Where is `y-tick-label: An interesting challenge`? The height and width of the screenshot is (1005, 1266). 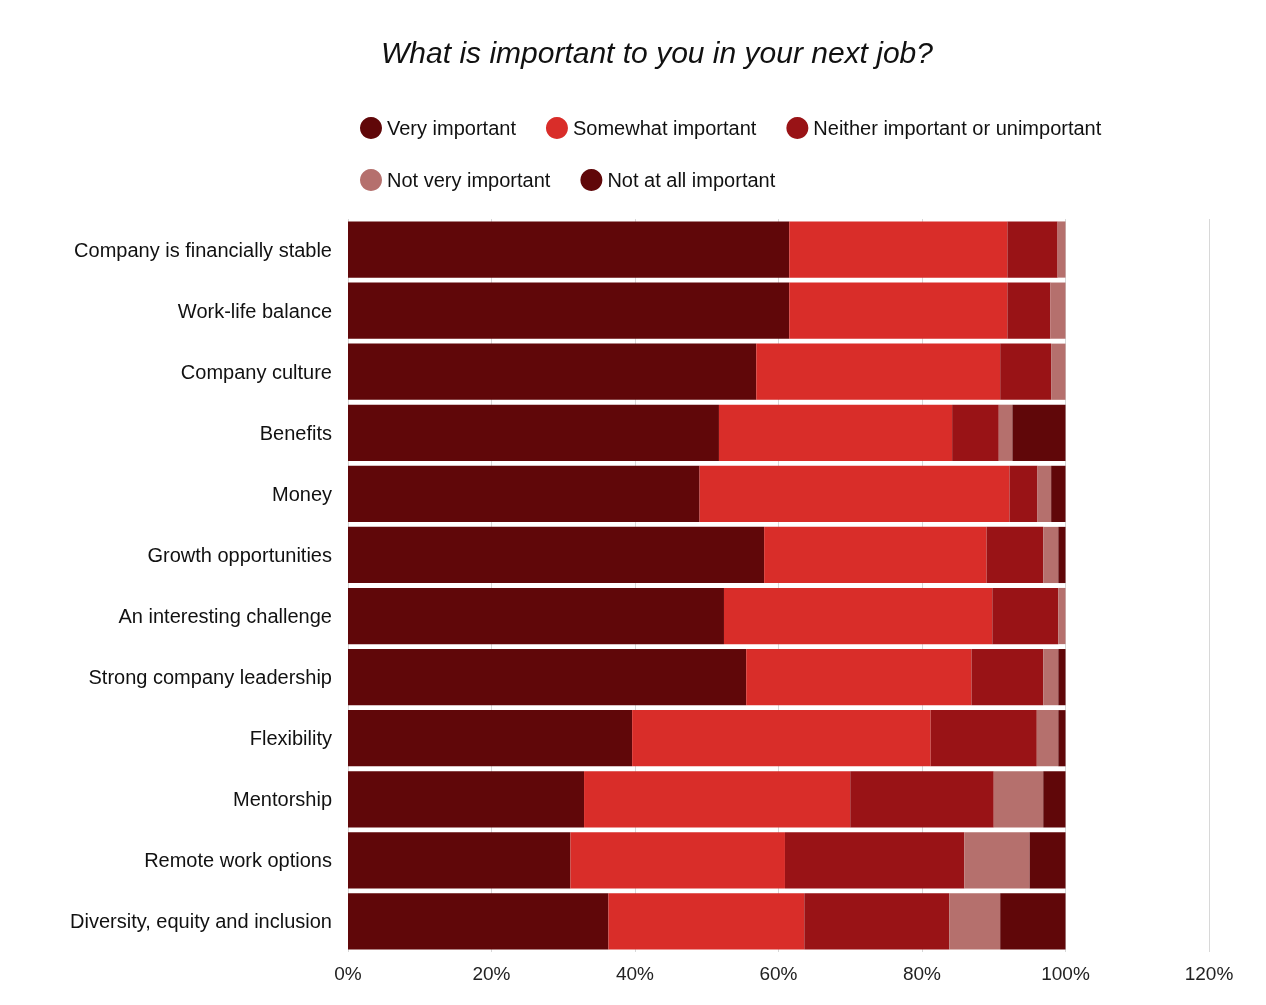 y-tick-label: An interesting challenge is located at coordinates (225, 616).